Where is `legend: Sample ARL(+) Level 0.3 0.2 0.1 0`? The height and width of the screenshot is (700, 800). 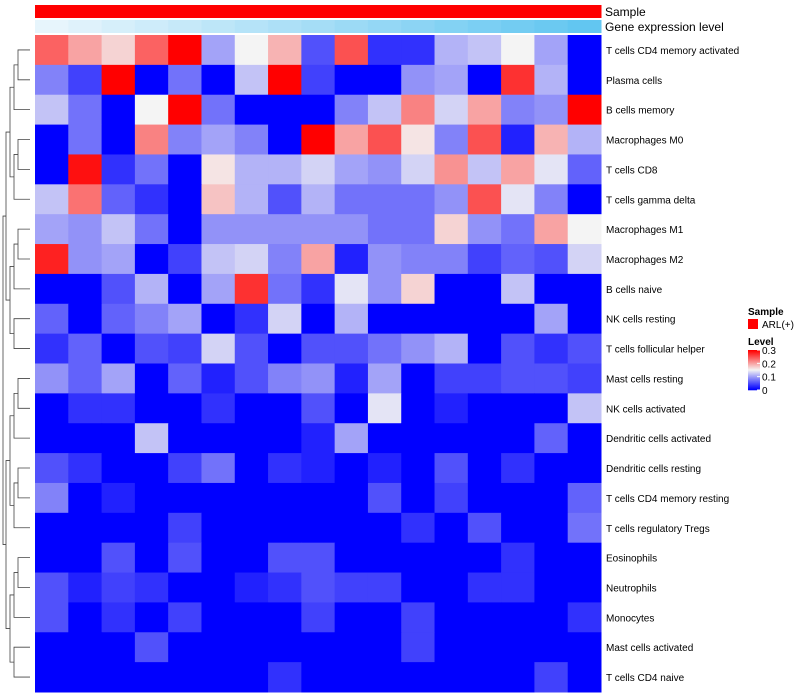 legend: Sample ARL(+) Level 0.3 0.2 0.1 0 is located at coordinates (771, 352).